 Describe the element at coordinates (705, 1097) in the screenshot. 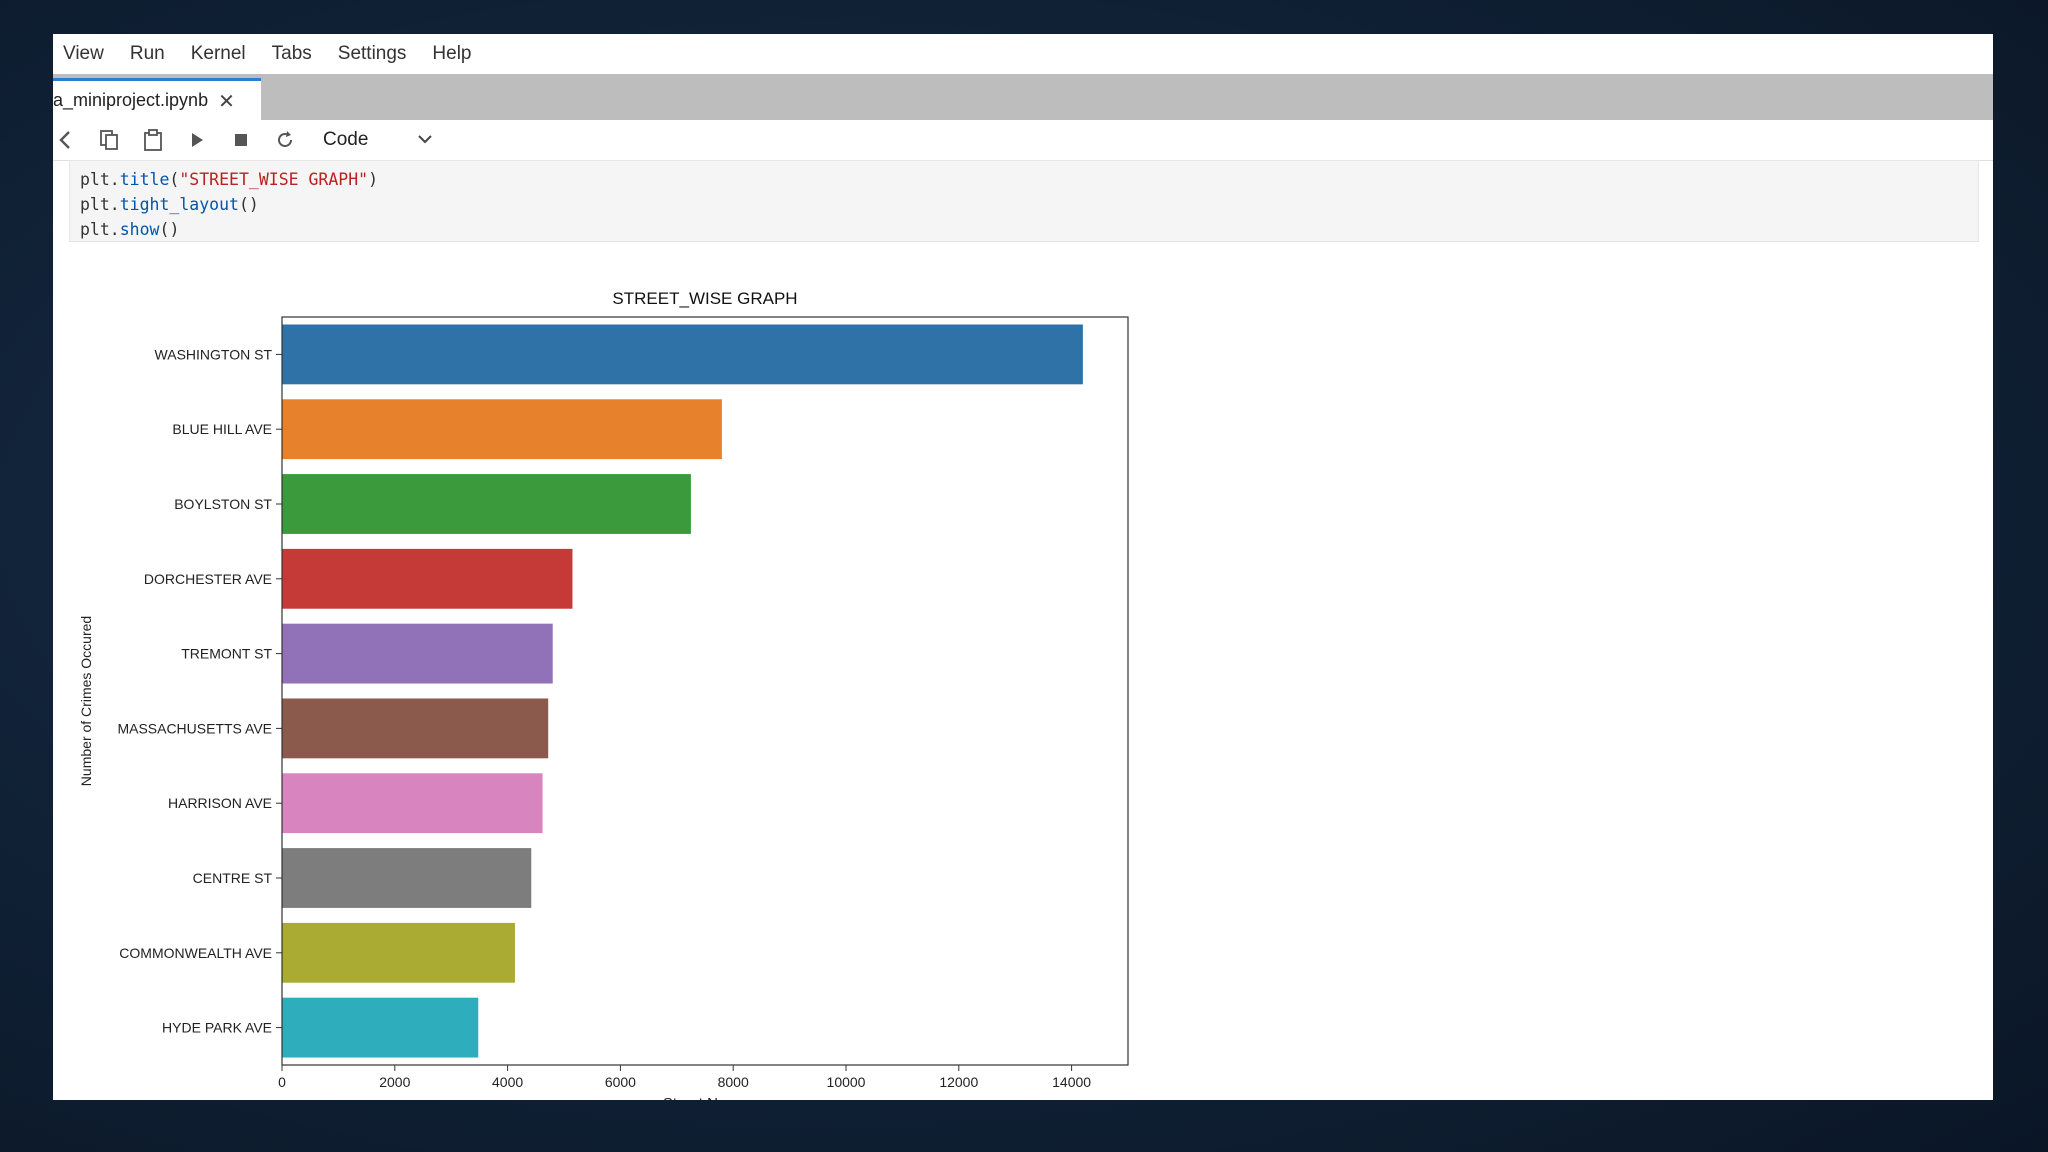

I see `x-axis-label: Street Name` at that location.